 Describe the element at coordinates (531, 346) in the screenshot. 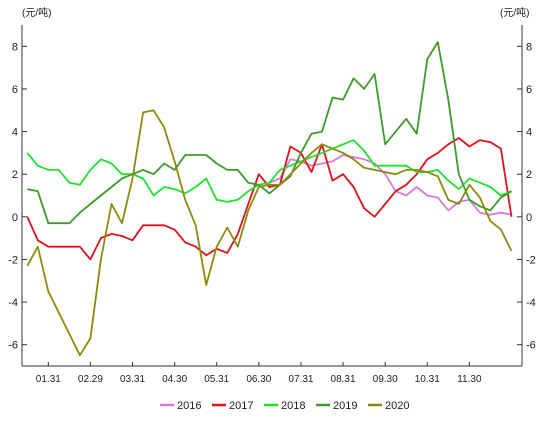

I see `y-tick-label-right: -6` at that location.